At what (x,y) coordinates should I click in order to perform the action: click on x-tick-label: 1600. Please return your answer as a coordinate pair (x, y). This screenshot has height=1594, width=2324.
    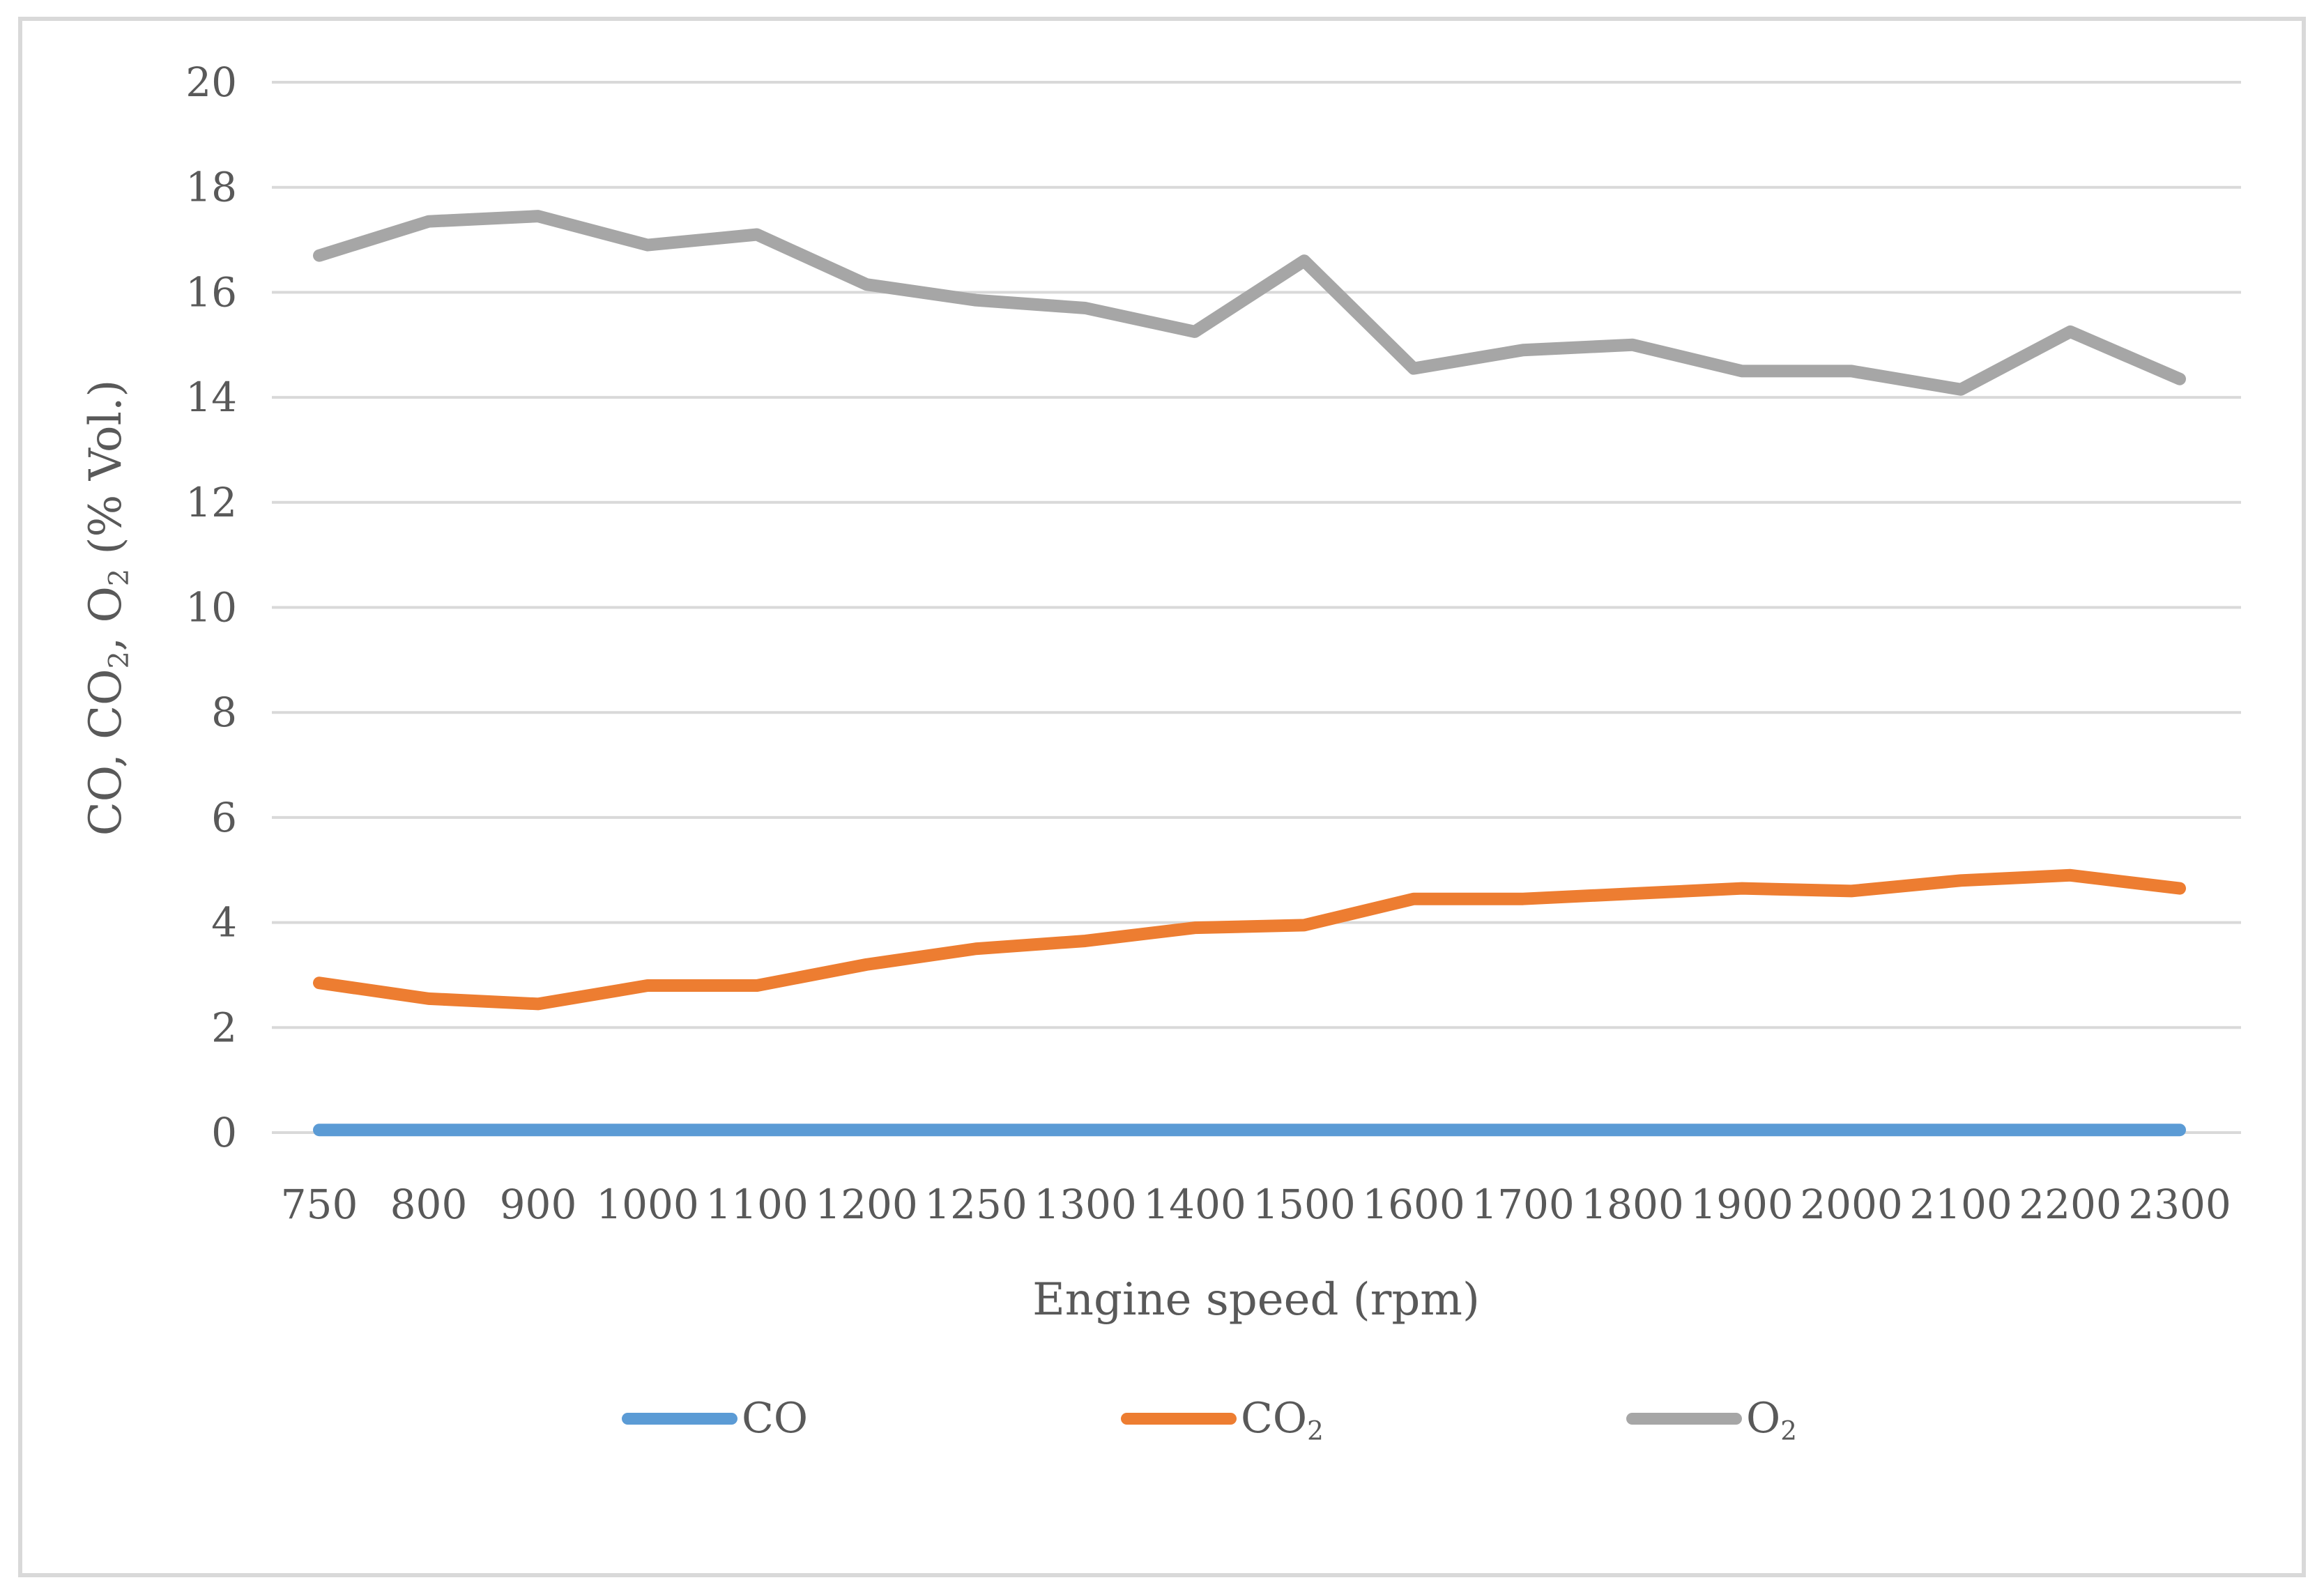
    Looking at the image, I should click on (1413, 1204).